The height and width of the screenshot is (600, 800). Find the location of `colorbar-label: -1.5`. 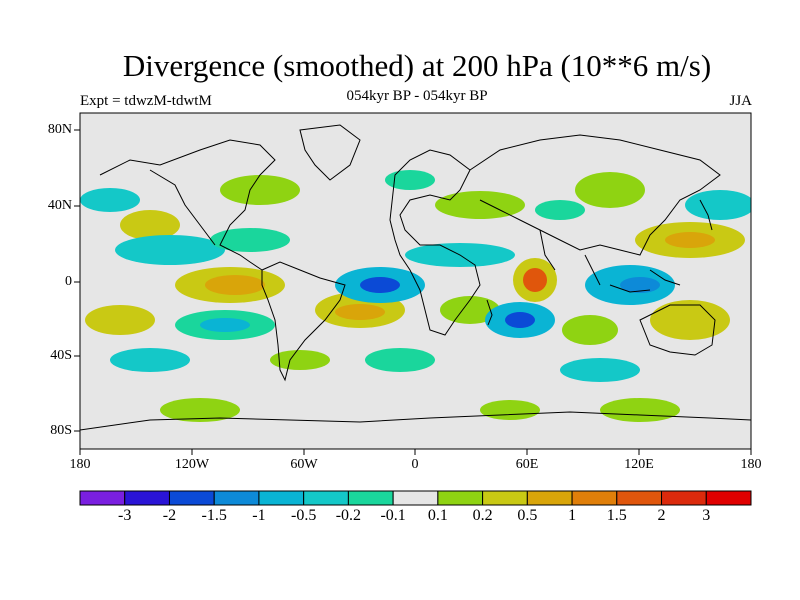

colorbar-label: -1.5 is located at coordinates (214, 515).